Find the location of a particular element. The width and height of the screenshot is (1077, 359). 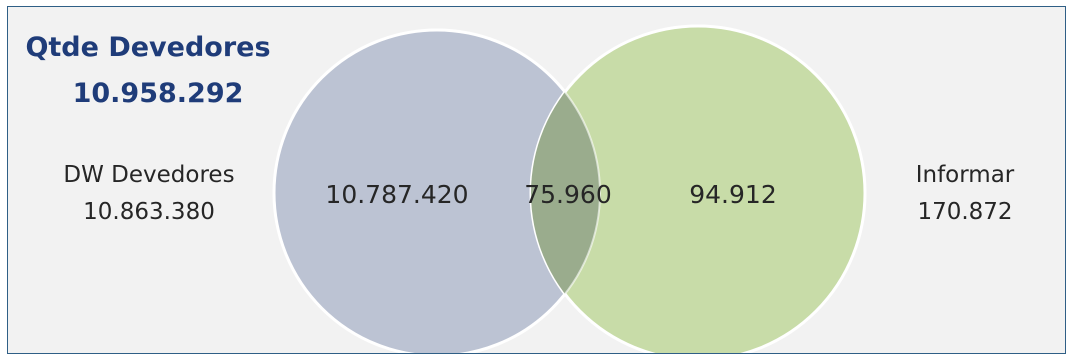

right-set-label: Informar is located at coordinates (965, 175).